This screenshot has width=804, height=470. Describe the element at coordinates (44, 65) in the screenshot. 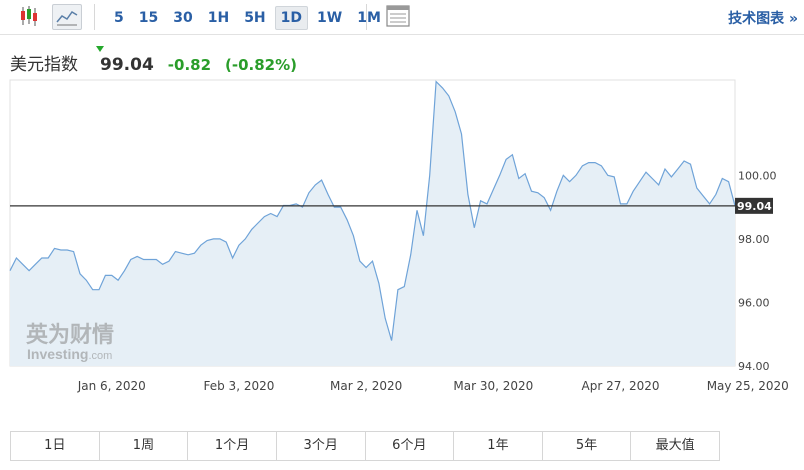

I see `instrument-name: 美元指数` at that location.